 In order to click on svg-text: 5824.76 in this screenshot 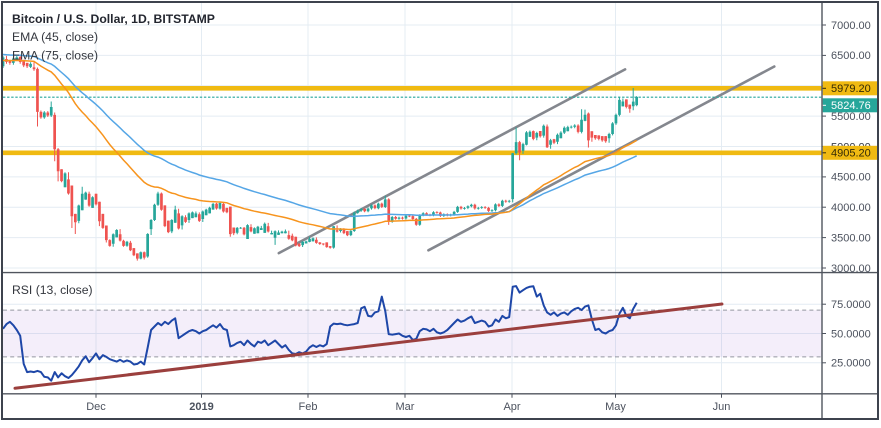, I will do `click(851, 106)`.